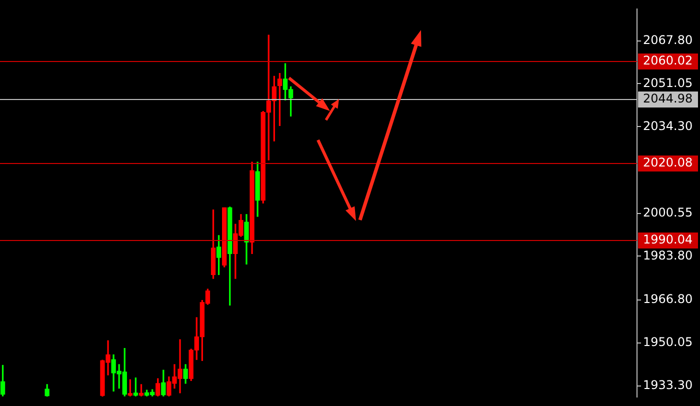  Describe the element at coordinates (668, 212) in the screenshot. I see `y-tick-label: 2000.55` at that location.